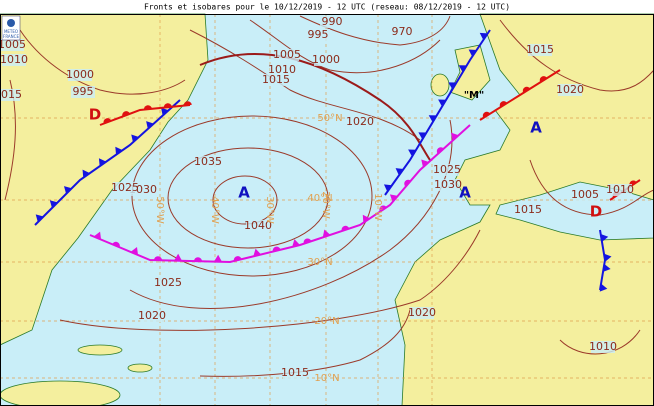 The image size is (654, 406). What do you see at coordinates (319, 198) in the screenshot?
I see `grid-label: 40°N` at bounding box center [319, 198].